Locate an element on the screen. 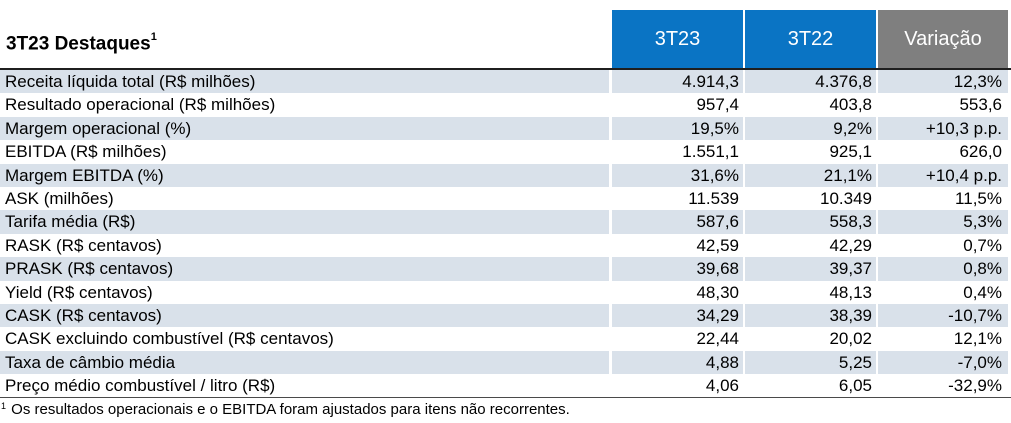 This screenshot has width=1011, height=423. cell-variacao: 553,6 is located at coordinates (980, 105).